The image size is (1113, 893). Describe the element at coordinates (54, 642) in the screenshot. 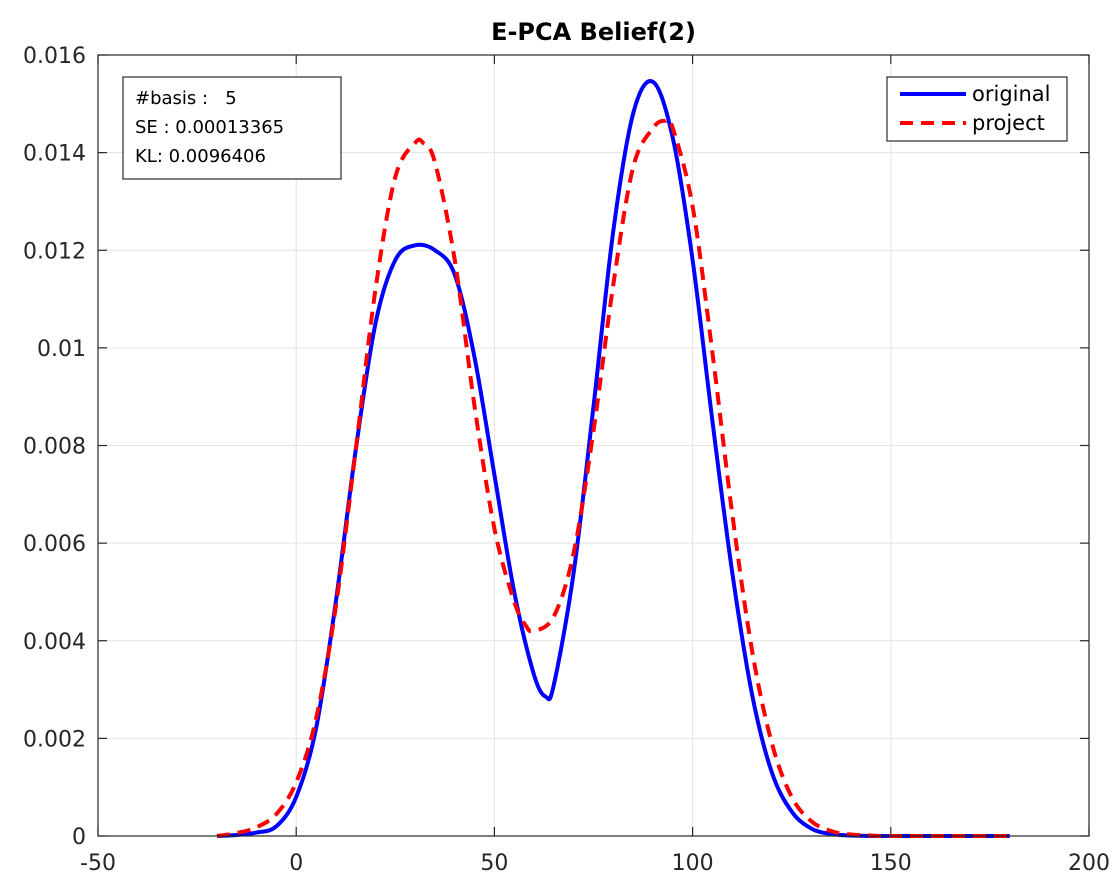

I see `y-tick-label: 0.004` at that location.